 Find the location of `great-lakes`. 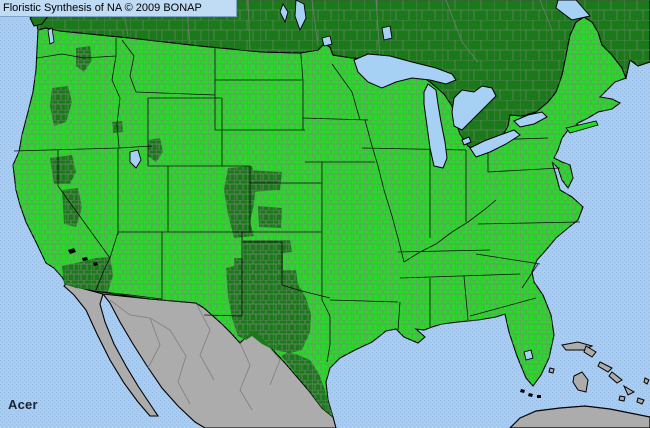

great-lakes is located at coordinates (450, 111).